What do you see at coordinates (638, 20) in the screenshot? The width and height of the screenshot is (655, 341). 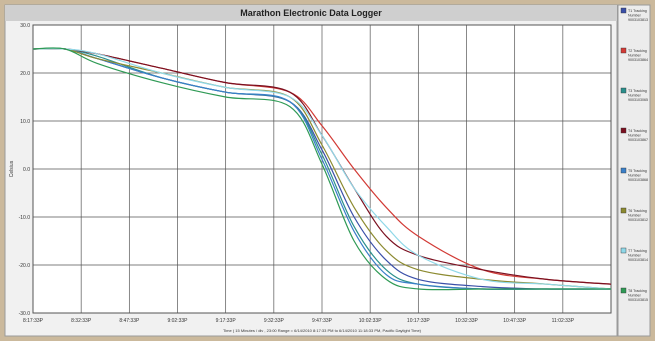 I see `legend-label: 9003103813` at bounding box center [638, 20].